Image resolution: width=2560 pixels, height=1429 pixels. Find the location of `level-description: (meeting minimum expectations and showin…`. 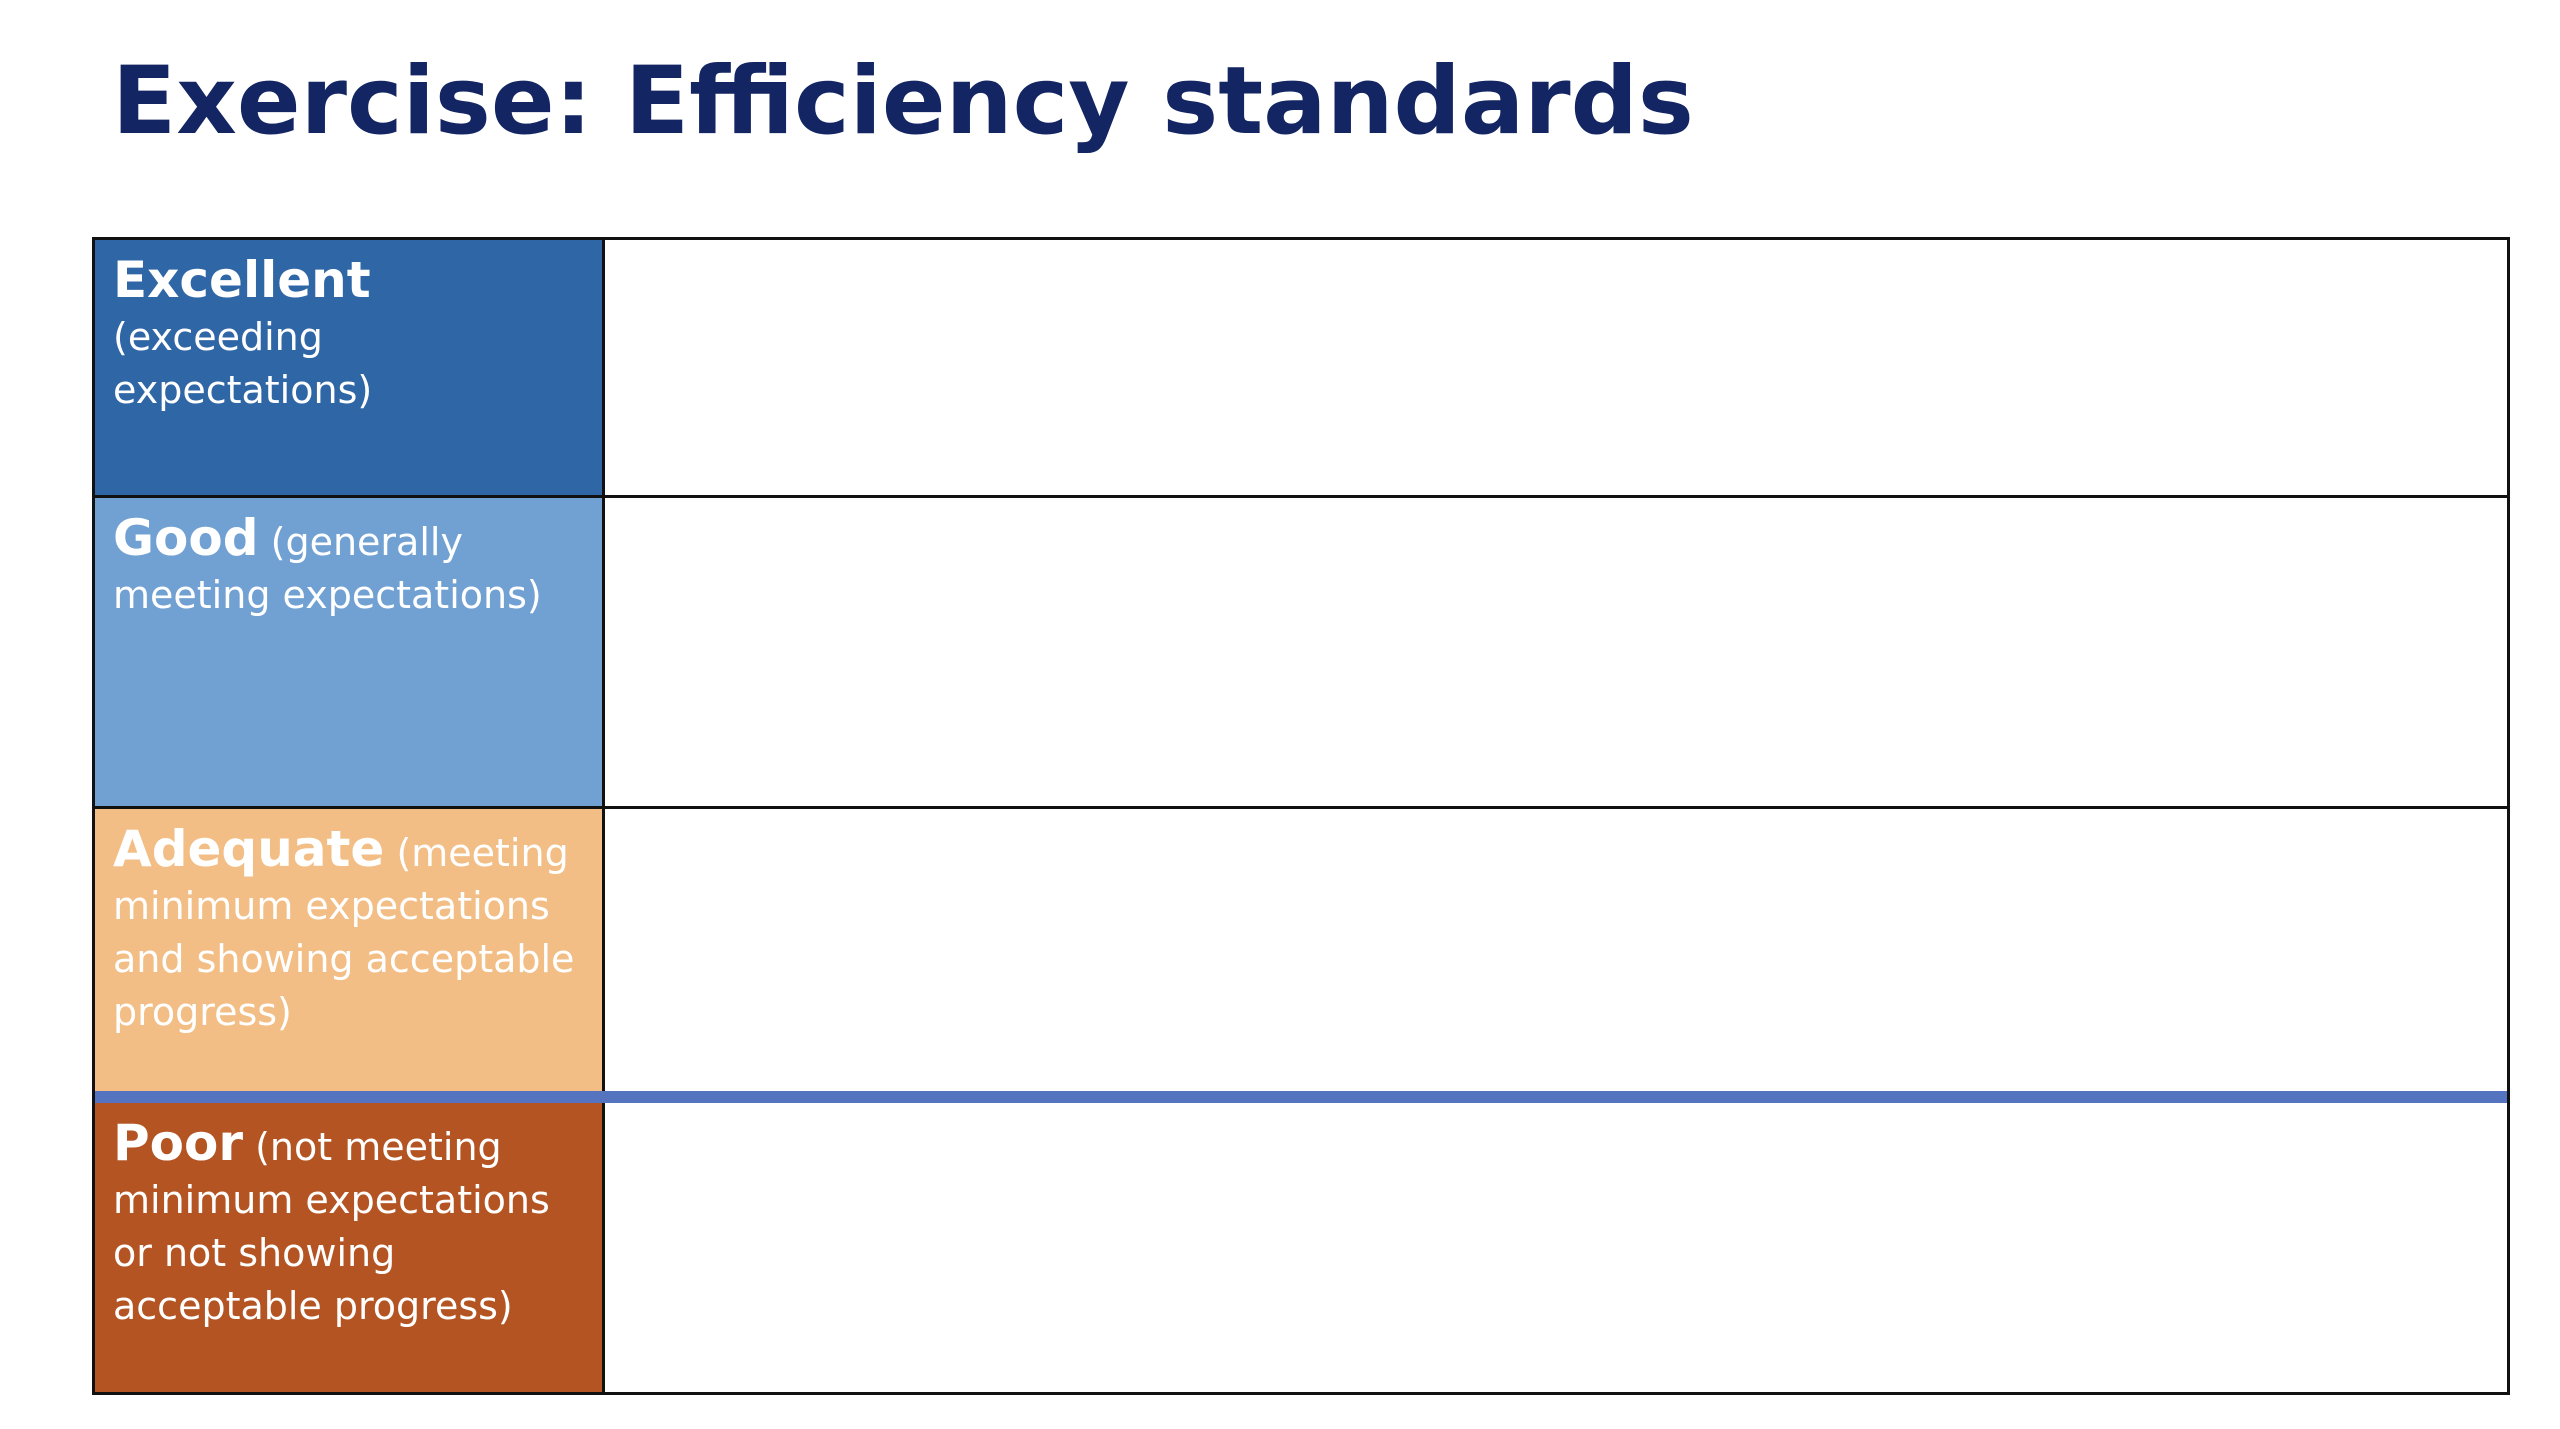

level-description: (meeting minimum expectations and showin… is located at coordinates (344, 932).